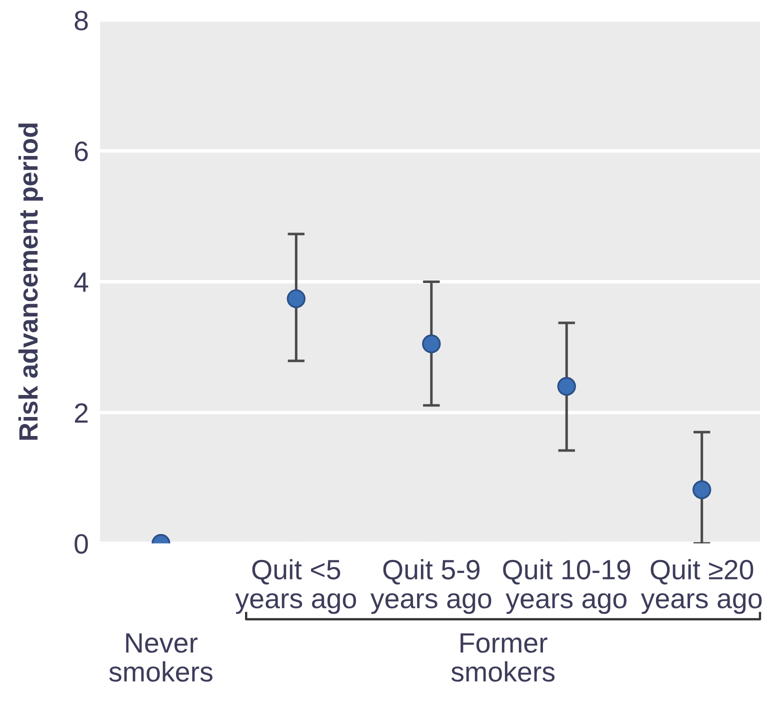 This screenshot has width=770, height=715. I want to click on x-tick-label: Quit <5 years ago, so click(295, 586).